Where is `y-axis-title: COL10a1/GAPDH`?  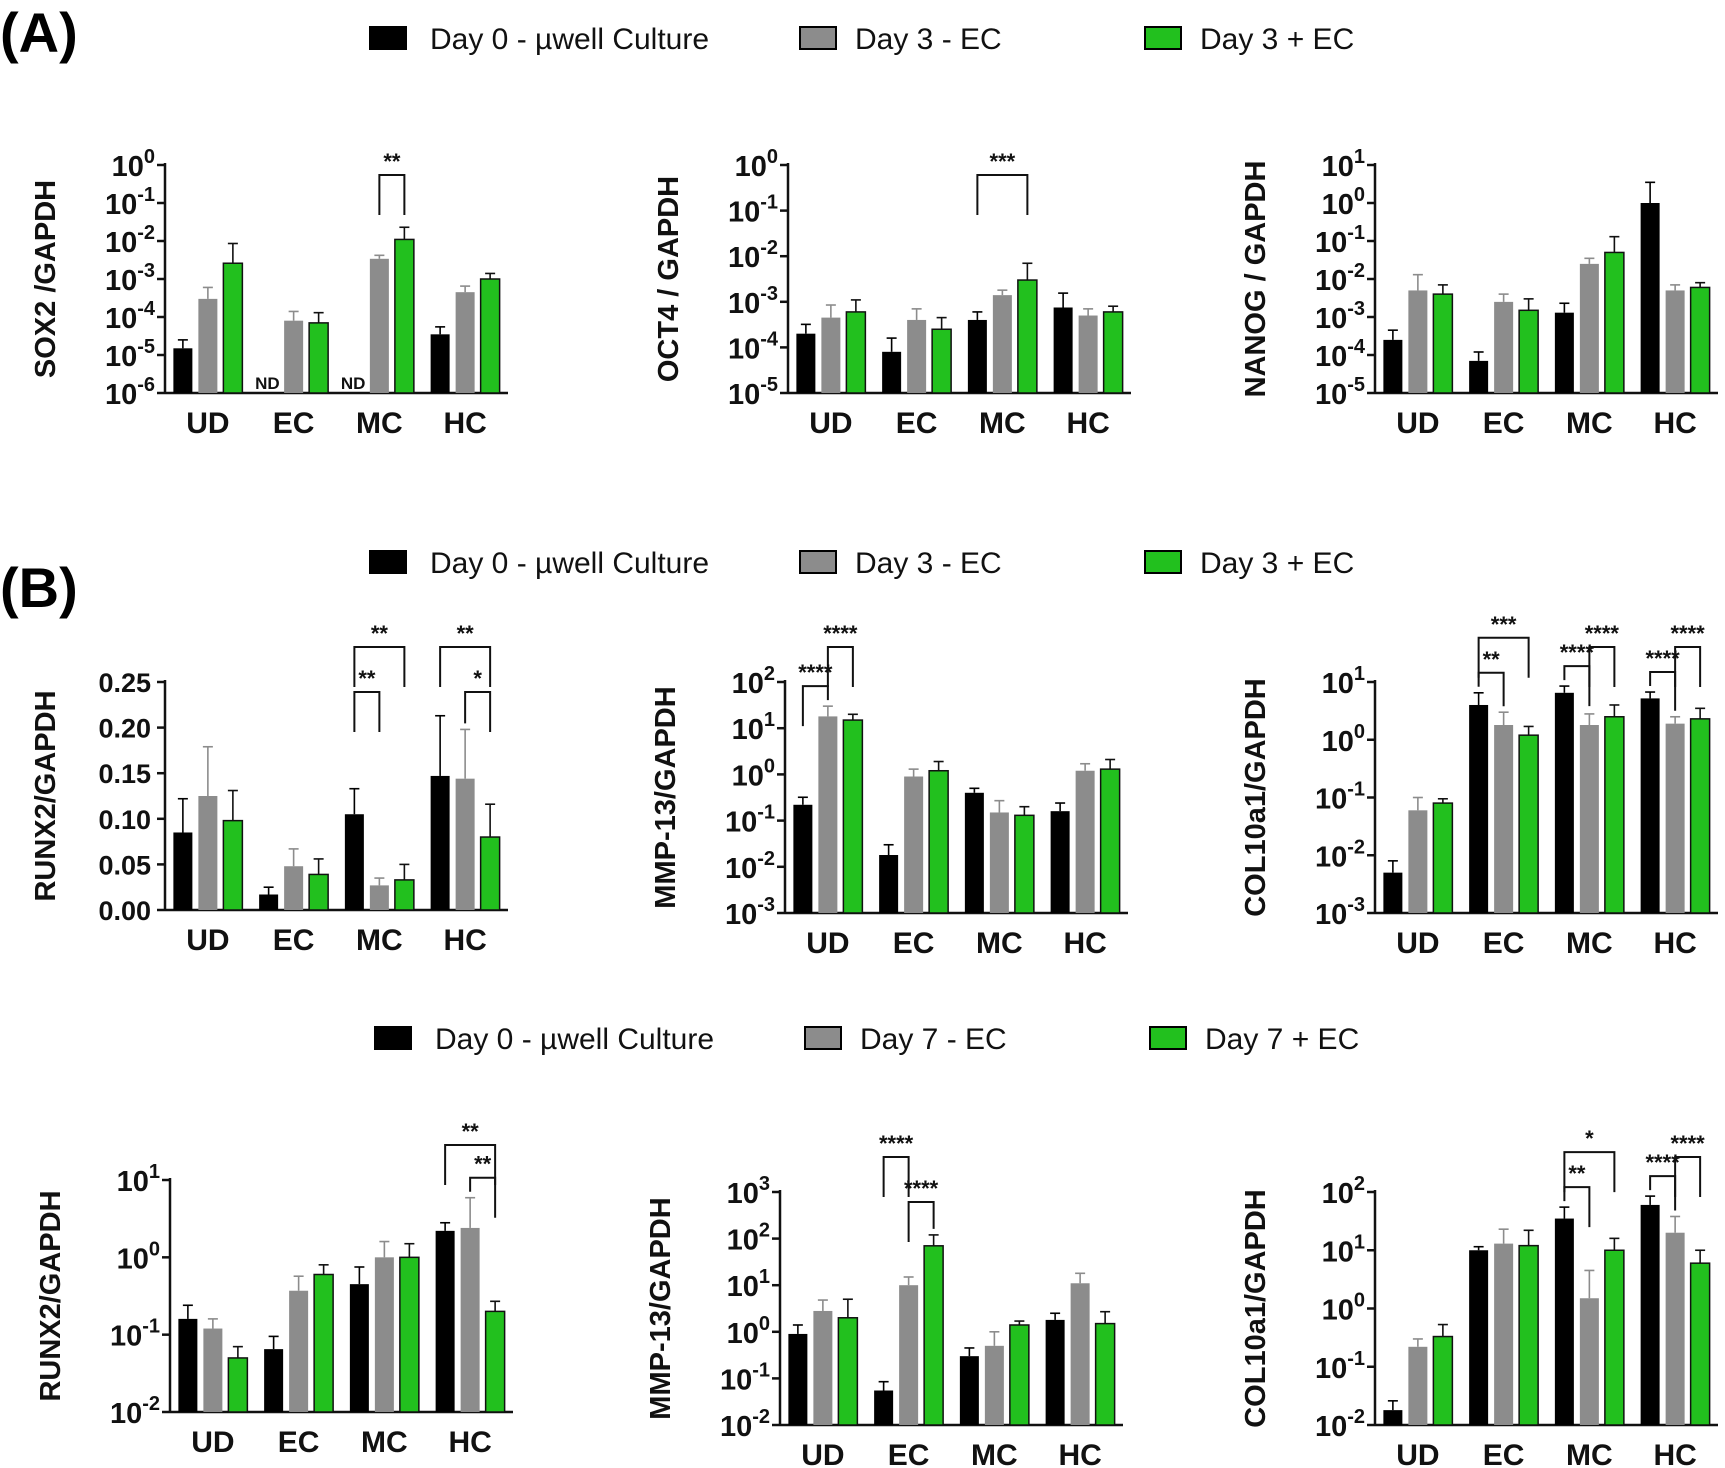 y-axis-title: COL10a1/GAPDH is located at coordinates (1256, 797).